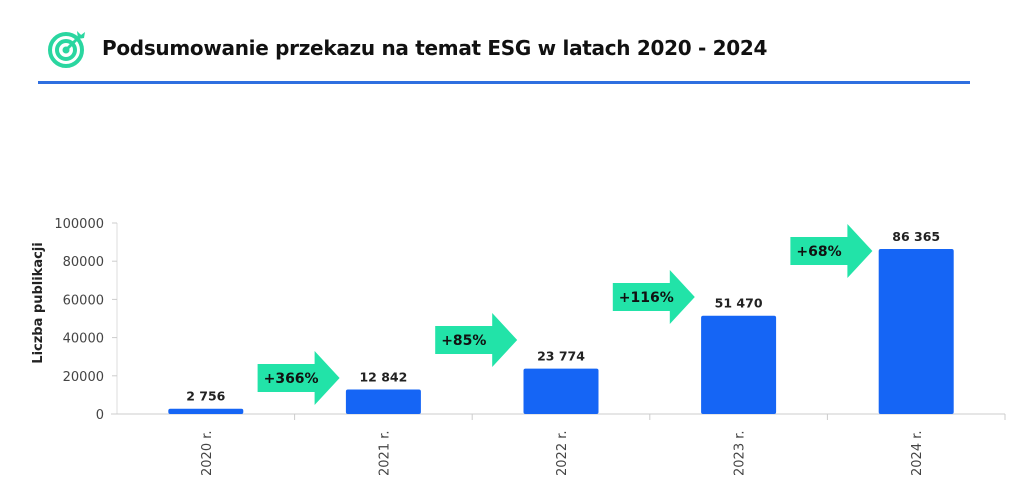  I want to click on x-tick-label: 2023 r., so click(740, 454).